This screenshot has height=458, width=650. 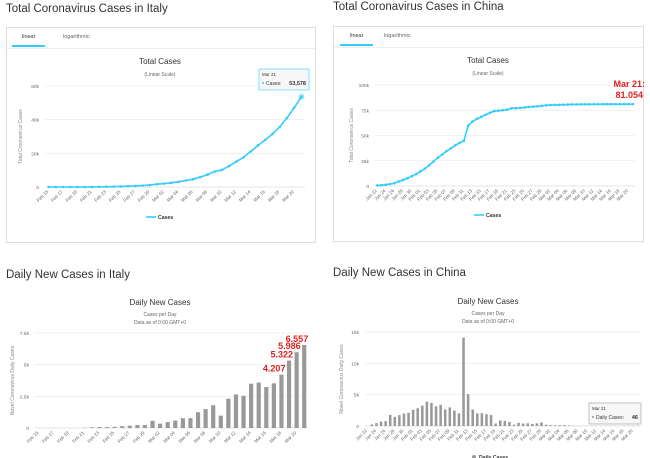 What do you see at coordinates (282, 355) in the screenshot?
I see `value-annotation: 5.322` at bounding box center [282, 355].